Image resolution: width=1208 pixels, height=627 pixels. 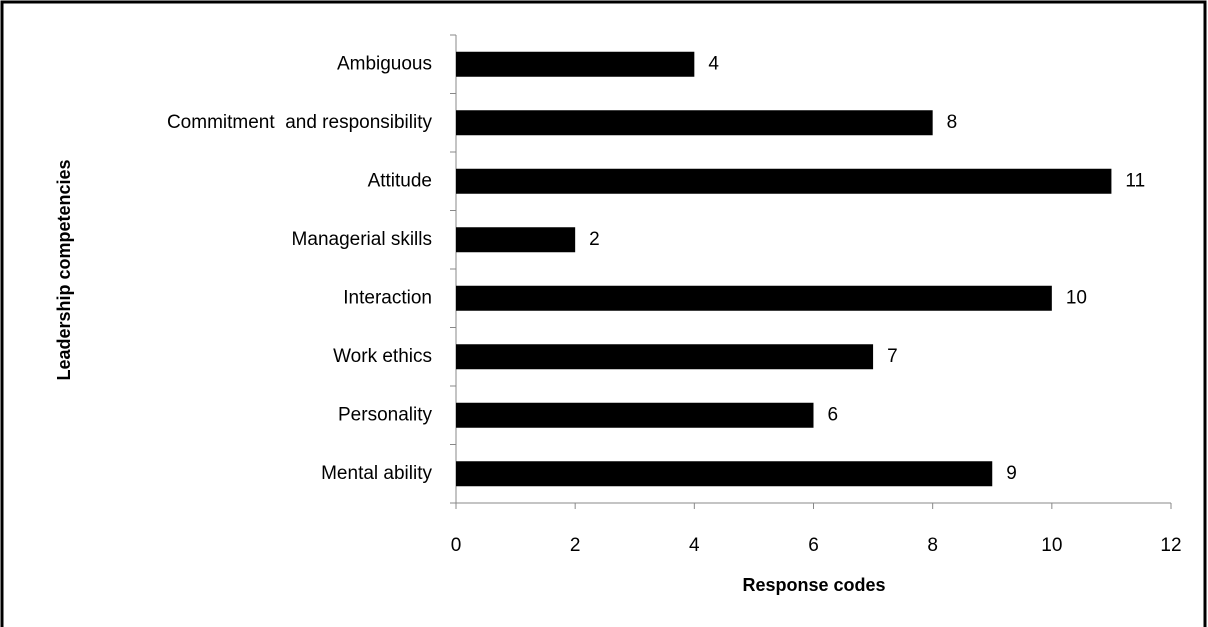 I want to click on x-axis-title: Response codes, so click(x=813, y=585).